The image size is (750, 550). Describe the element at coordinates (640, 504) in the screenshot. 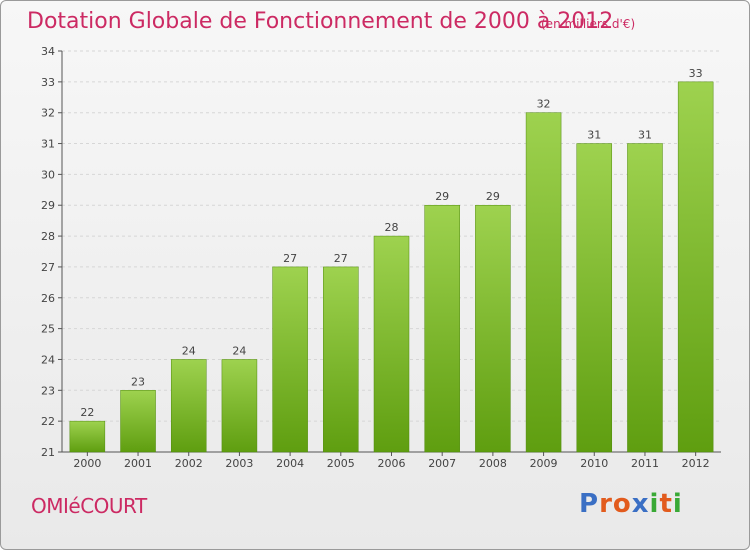

I see `logo-letter: x` at that location.